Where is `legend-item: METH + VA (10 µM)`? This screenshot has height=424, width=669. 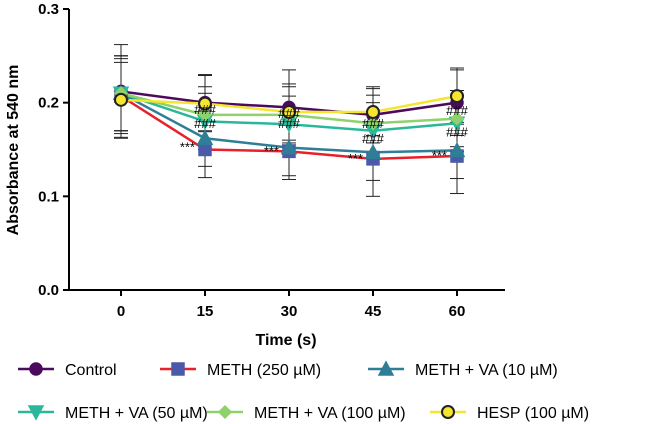 legend-item: METH + VA (10 µM) is located at coordinates (463, 369).